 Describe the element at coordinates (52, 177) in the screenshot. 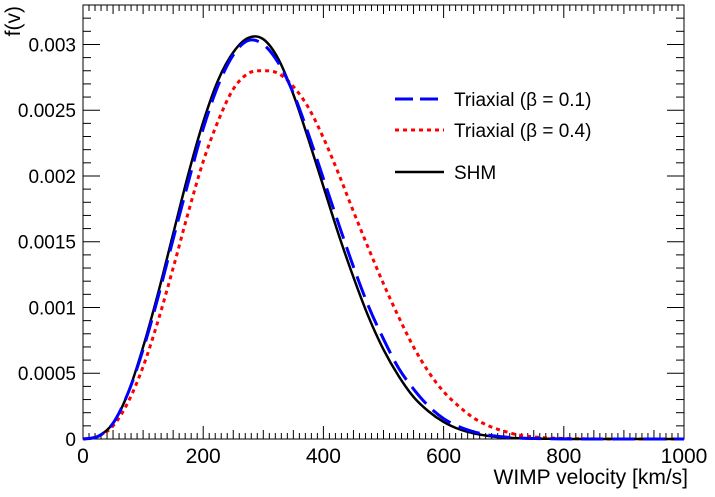

I see `y-tick-label: 0.002` at that location.